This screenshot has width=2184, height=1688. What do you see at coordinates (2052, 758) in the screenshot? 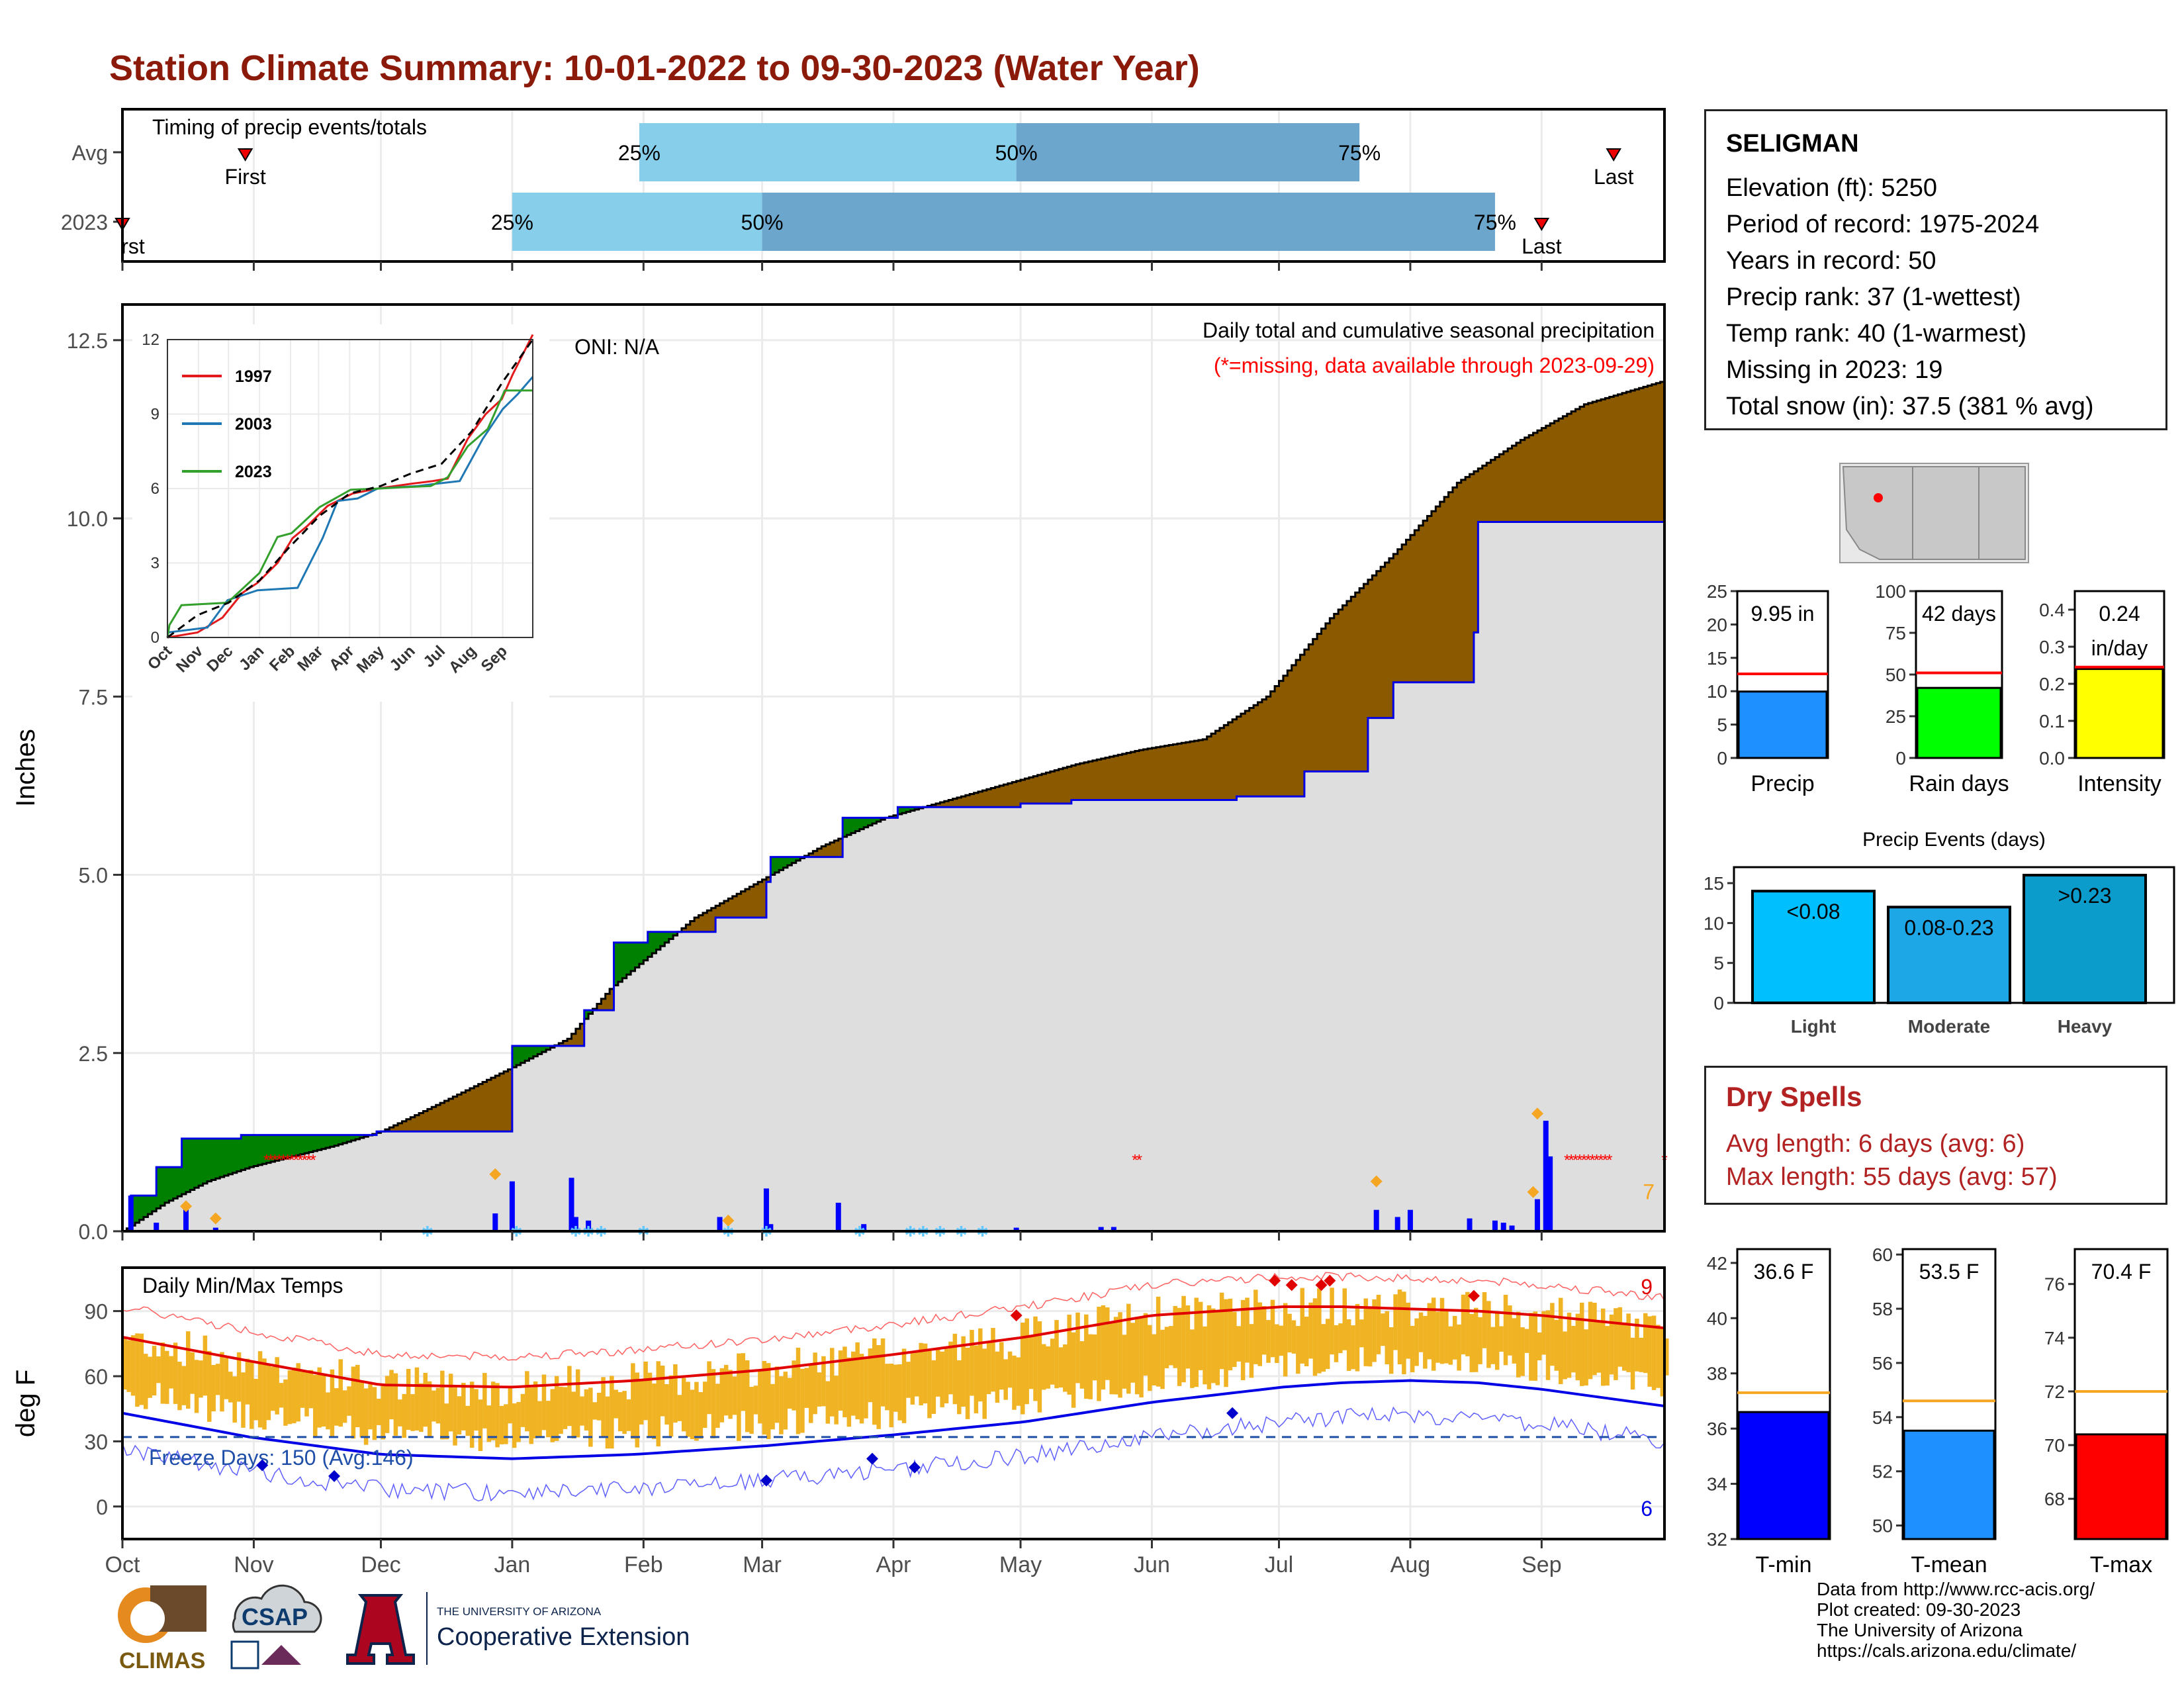
I see `small-bar-ytick-label: 0.0` at bounding box center [2052, 758].